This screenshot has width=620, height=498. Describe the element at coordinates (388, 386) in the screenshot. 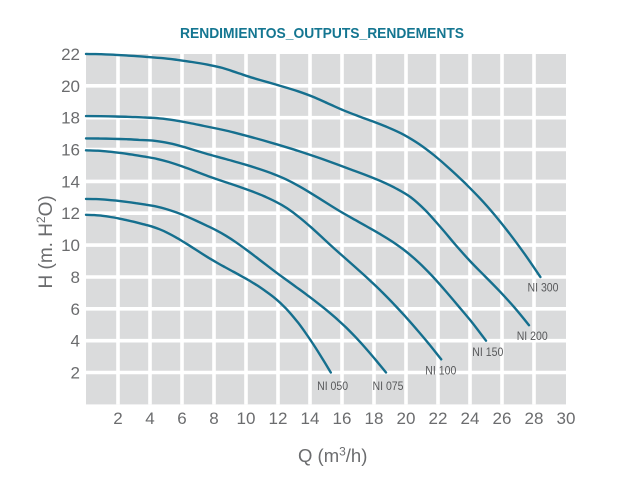

I see `svg-text: NI 075` at that location.